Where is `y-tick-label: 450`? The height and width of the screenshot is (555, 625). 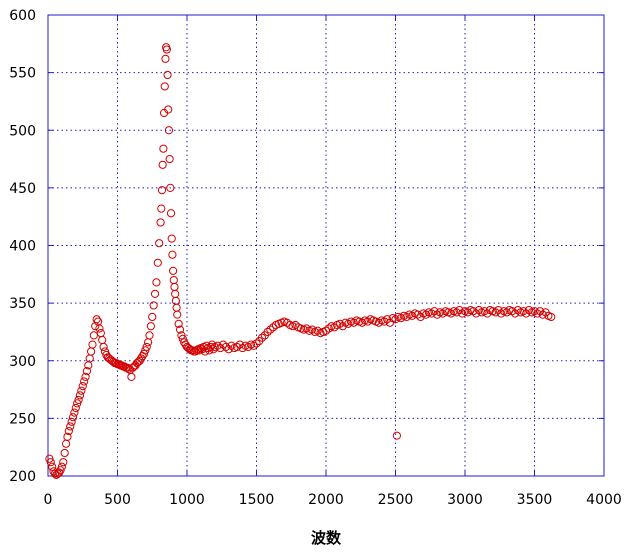
y-tick-label: 450 is located at coordinates (22, 189).